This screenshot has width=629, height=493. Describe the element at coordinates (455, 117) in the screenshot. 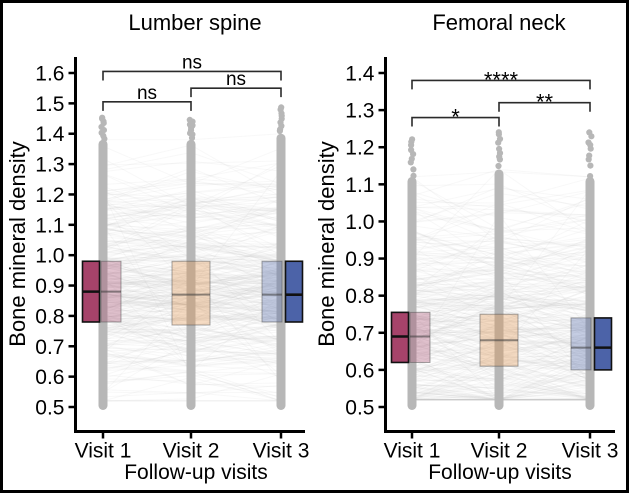

I see `significance-label: *` at that location.